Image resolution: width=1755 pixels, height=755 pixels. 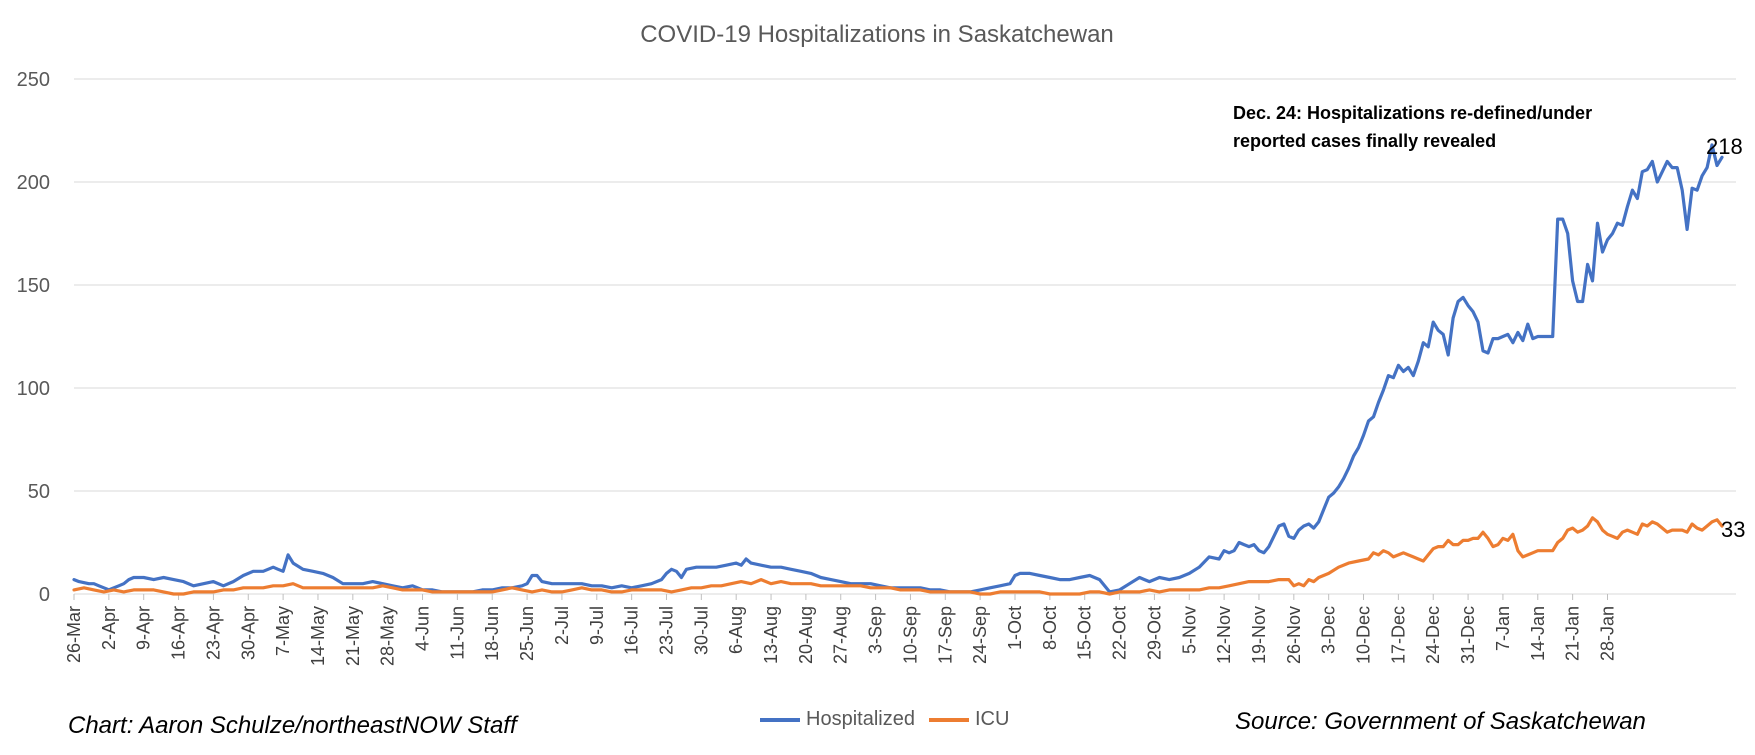 What do you see at coordinates (1120, 633) in the screenshot?
I see `x-tick-label: 22-Oct` at bounding box center [1120, 633].